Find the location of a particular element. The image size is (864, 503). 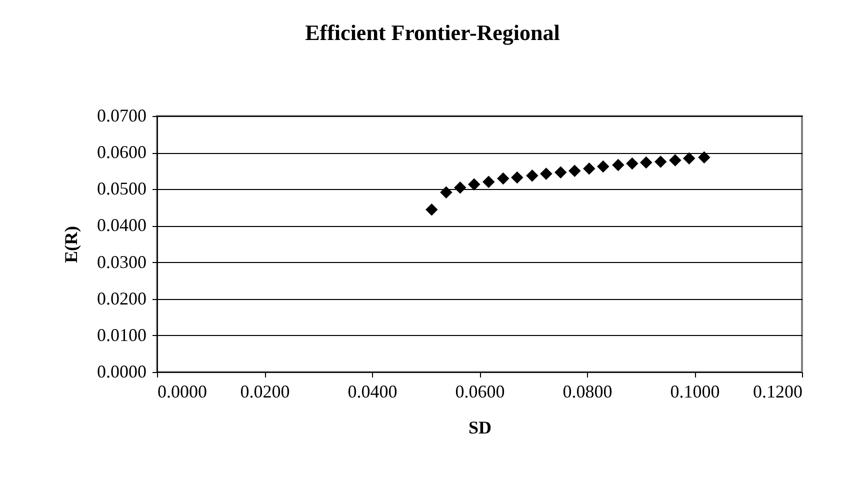

x-tick-label: 0.1000 is located at coordinates (695, 392).